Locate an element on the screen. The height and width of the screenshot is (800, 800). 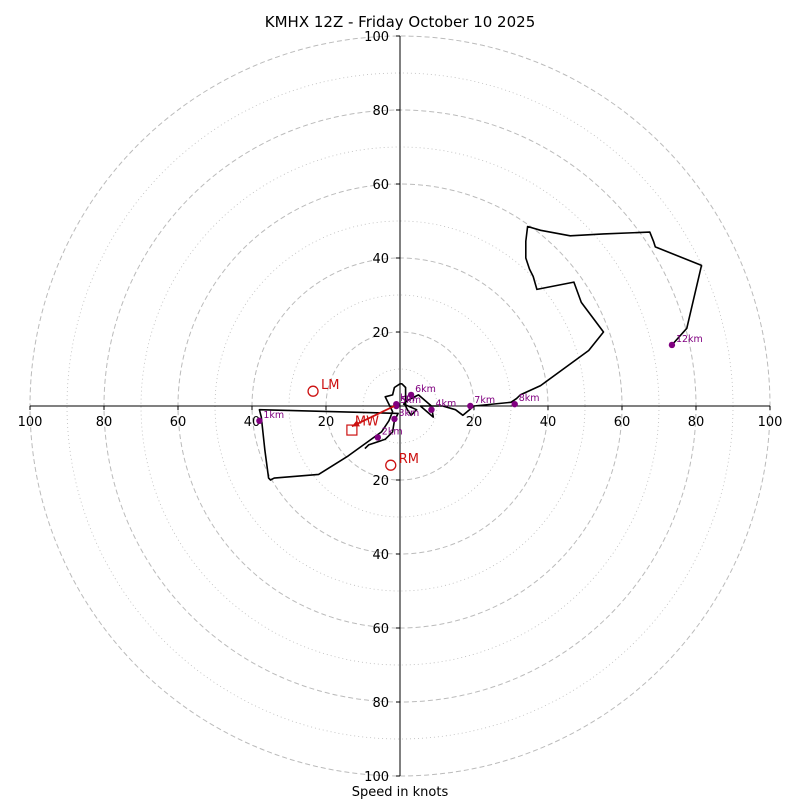
height-marker-8km is located at coordinates (514, 404).